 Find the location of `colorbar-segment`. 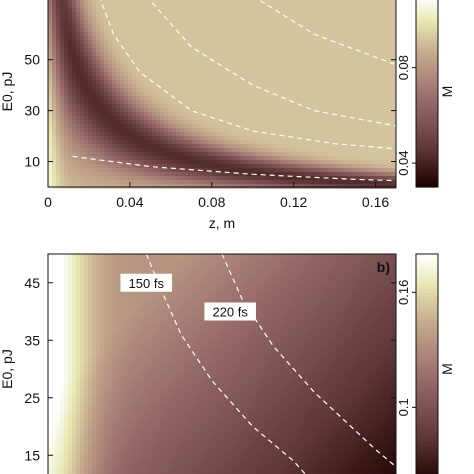

colorbar-segment is located at coordinates (427, 96).